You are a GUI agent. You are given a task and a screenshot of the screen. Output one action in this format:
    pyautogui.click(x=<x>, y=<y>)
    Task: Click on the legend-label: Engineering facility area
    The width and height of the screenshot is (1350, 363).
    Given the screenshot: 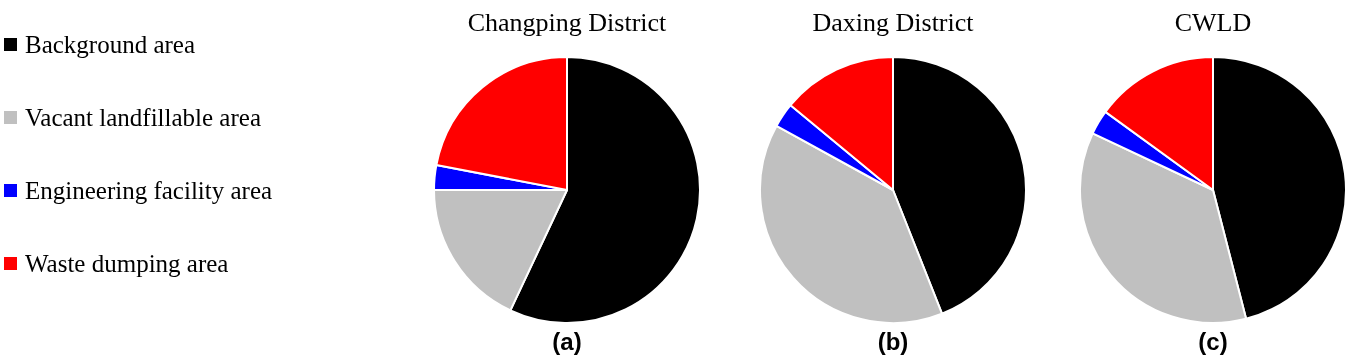 What is the action you would take?
    pyautogui.click(x=149, y=190)
    